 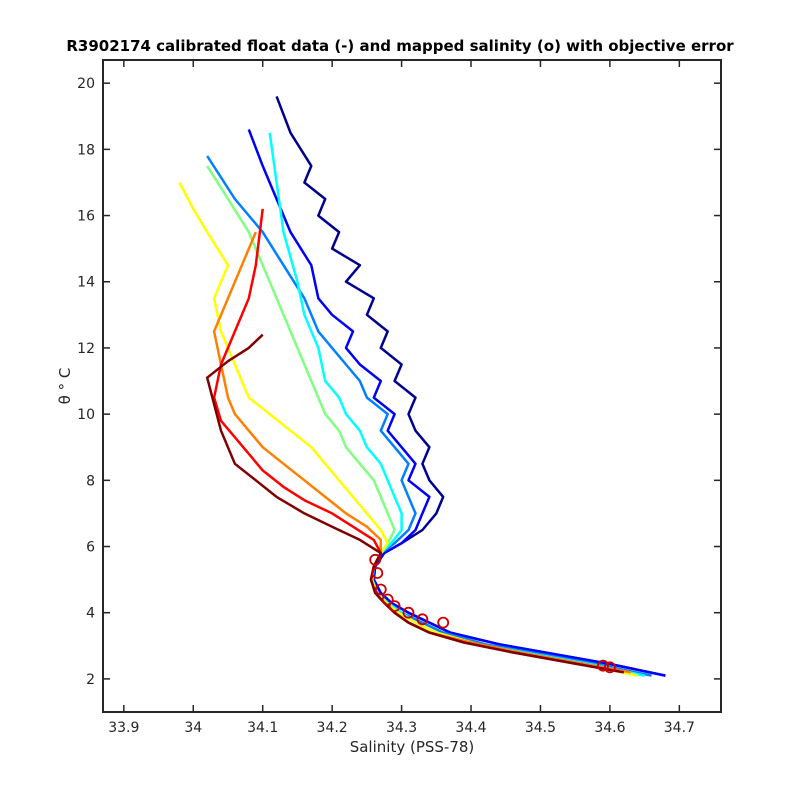 I want to click on y-axis-label: θ ° C, so click(x=65, y=386).